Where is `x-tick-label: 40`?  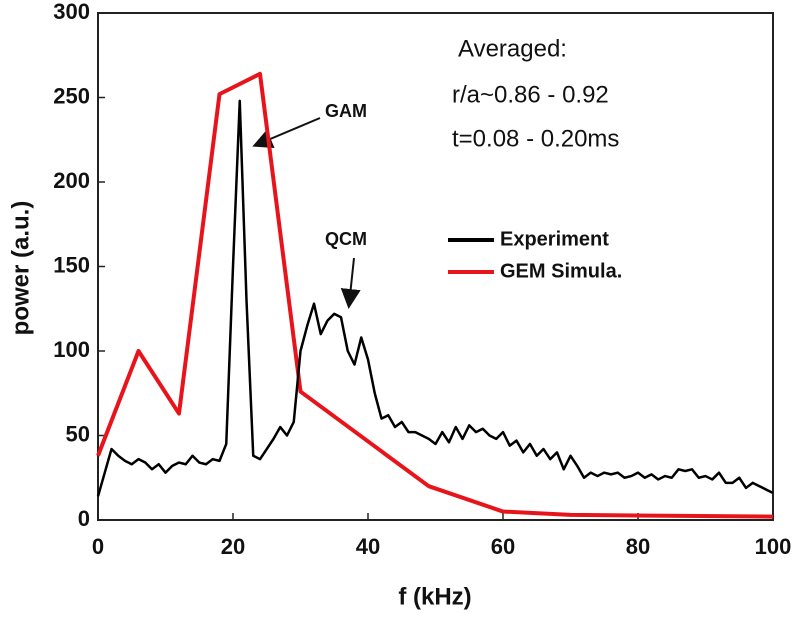 x-tick-label: 40 is located at coordinates (368, 546).